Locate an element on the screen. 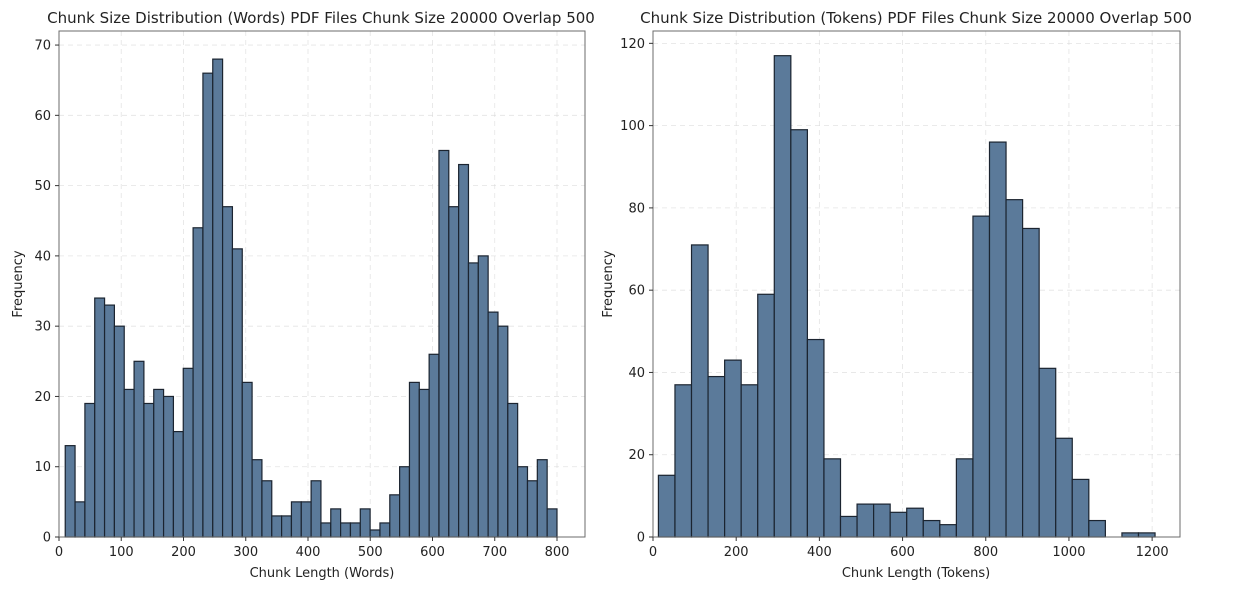  y-tick-label: 30 is located at coordinates (42, 327).